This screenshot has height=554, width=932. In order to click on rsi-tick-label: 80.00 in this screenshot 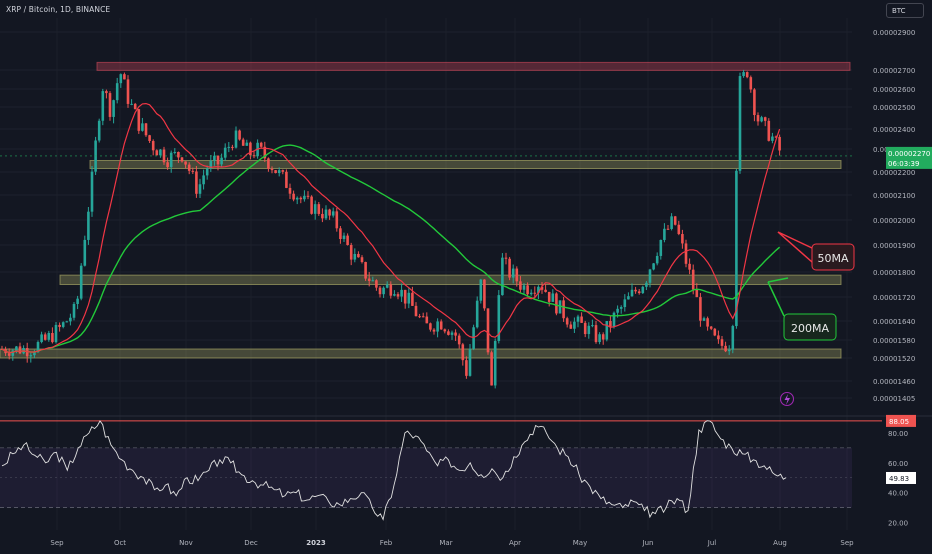, I will do `click(898, 434)`.